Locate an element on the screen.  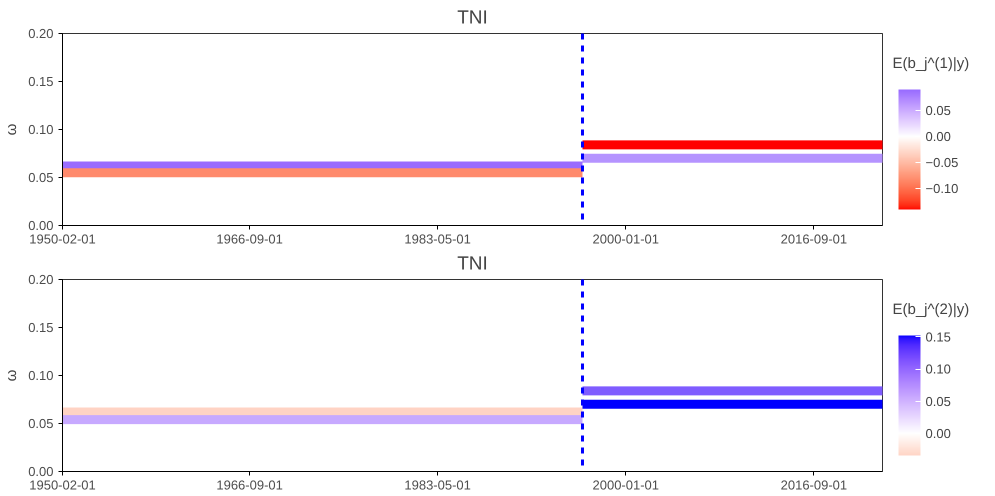
color-bar-label: 0.15 is located at coordinates (938, 336).